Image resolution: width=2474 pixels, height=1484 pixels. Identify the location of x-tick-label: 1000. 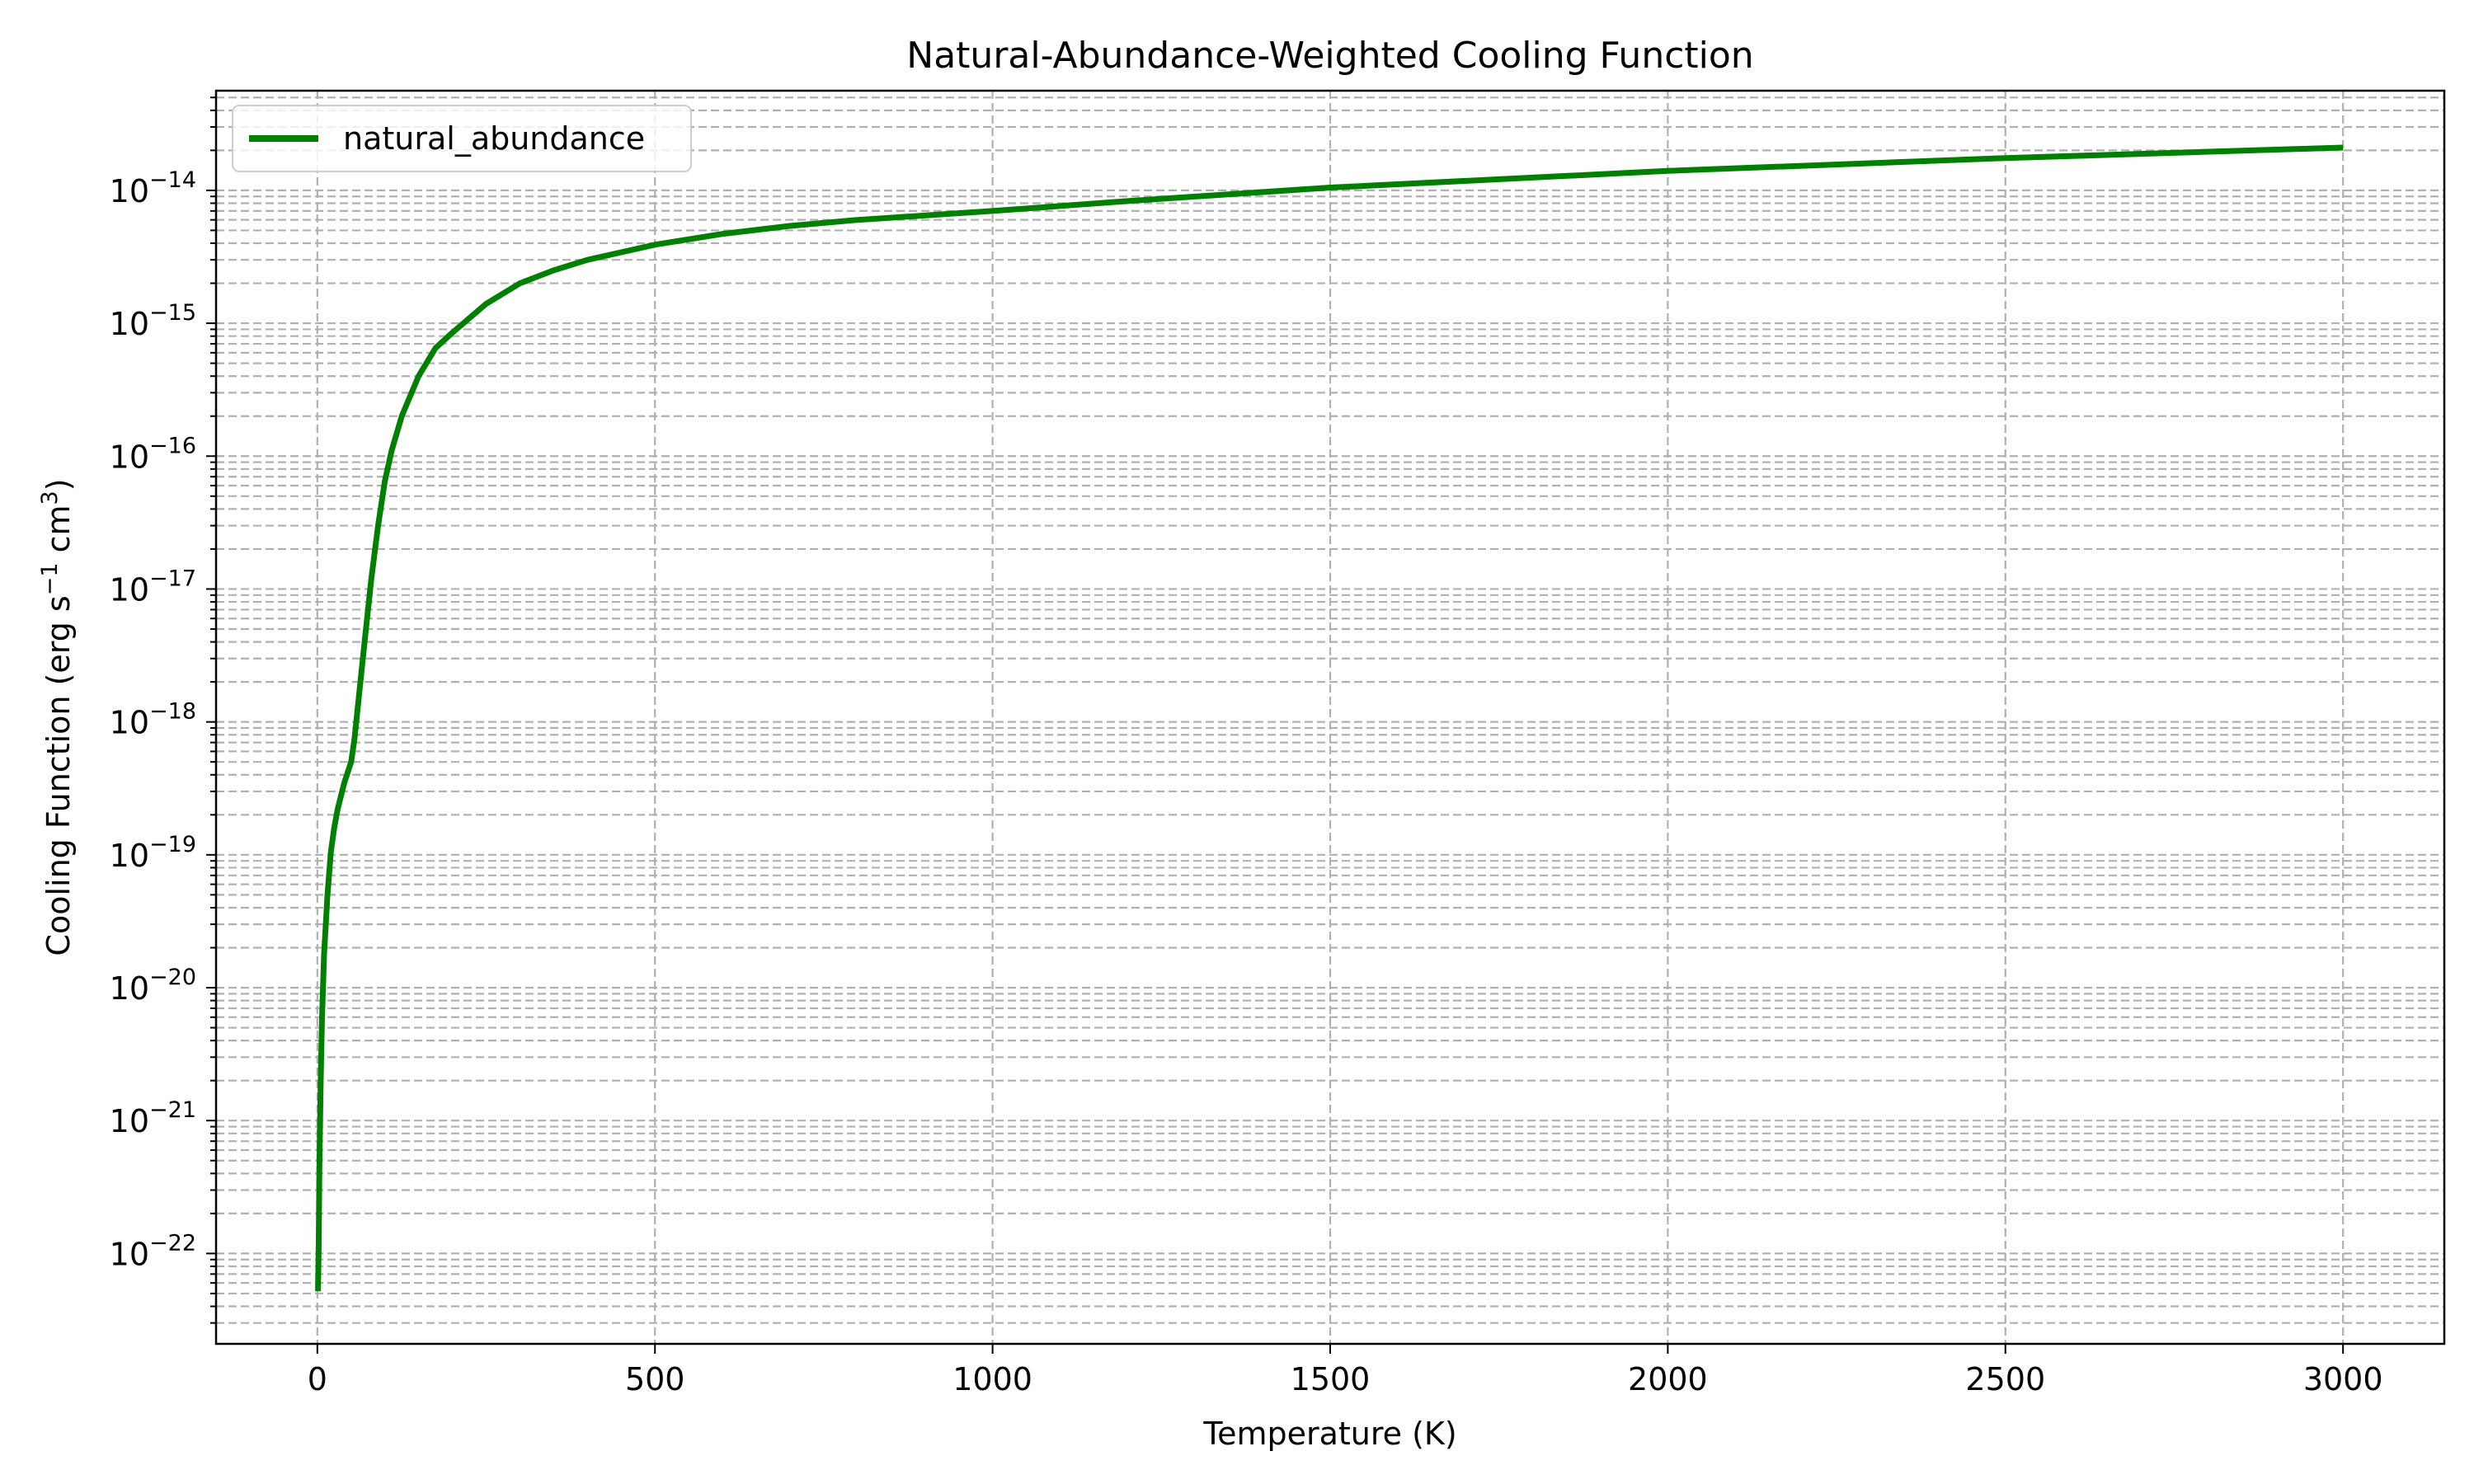
(992, 1379).